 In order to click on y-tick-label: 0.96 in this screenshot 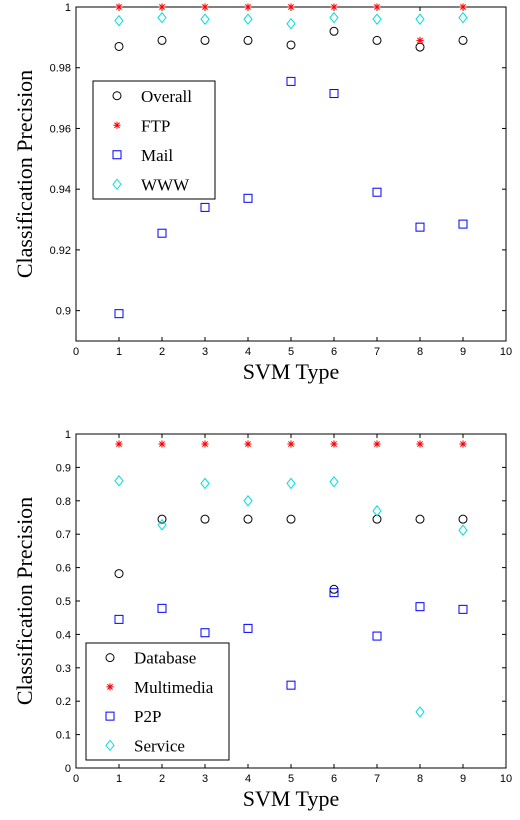, I will do `click(60, 129)`.